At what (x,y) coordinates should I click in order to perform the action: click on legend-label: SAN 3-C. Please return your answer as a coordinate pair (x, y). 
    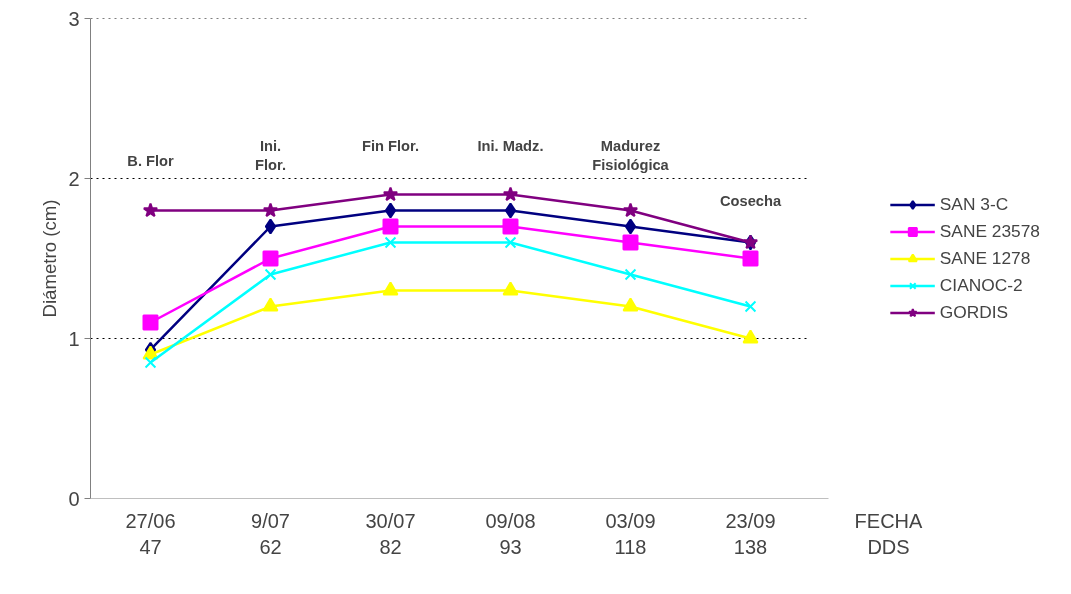
    Looking at the image, I should click on (974, 204).